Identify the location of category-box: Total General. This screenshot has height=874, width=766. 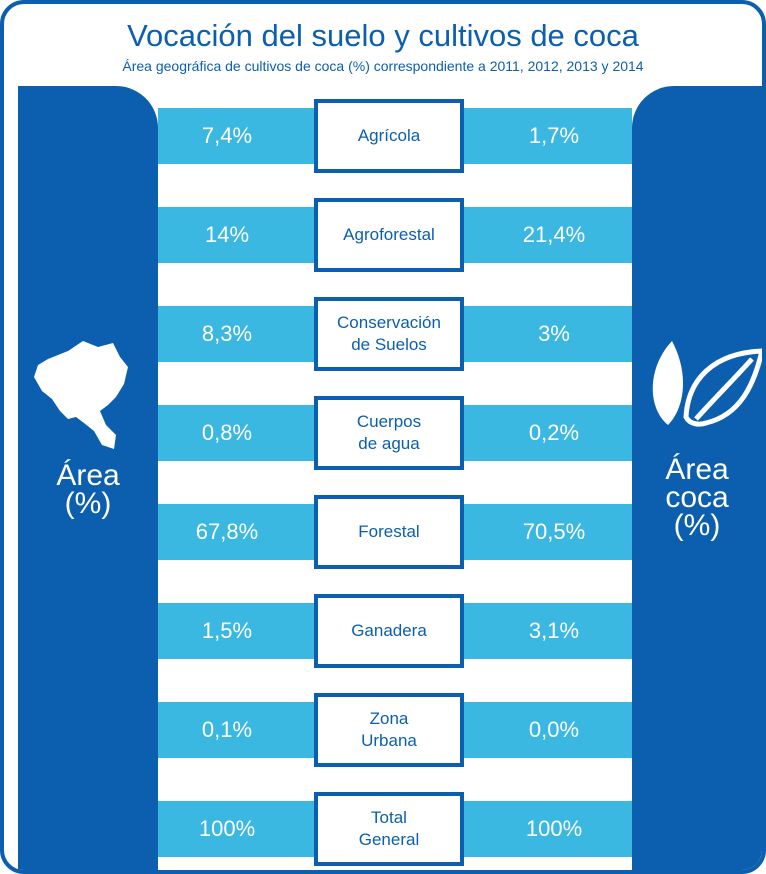
(389, 829).